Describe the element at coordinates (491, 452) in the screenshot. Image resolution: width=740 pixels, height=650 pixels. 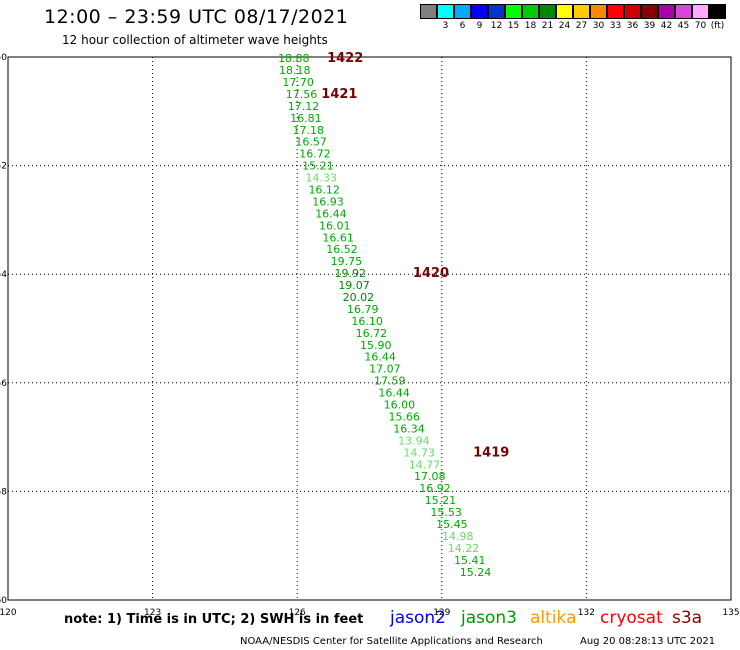
I see `pass-time-label: 1419` at that location.